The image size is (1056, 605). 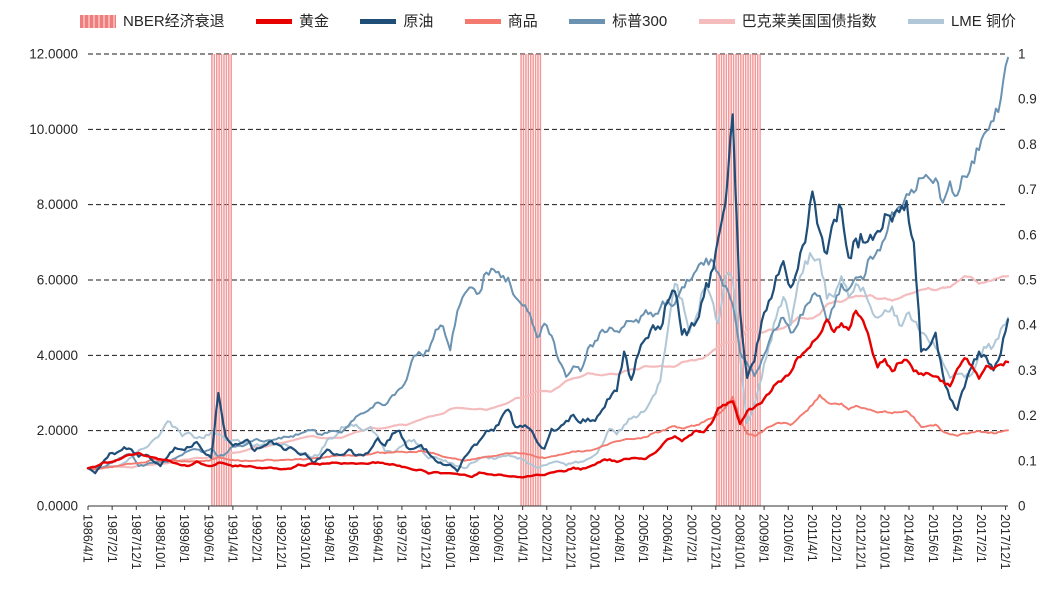 I want to click on legend-label: 原油, so click(x=418, y=21).